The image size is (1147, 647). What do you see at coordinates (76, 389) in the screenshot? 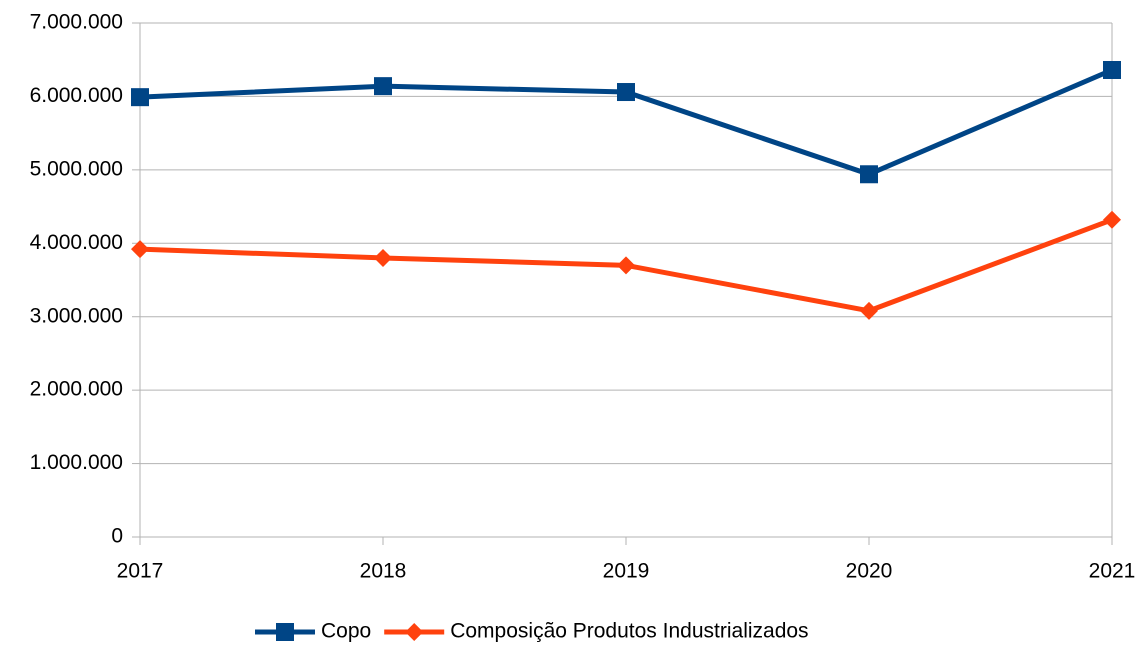
I see `y-tick-label: 2.000.000` at bounding box center [76, 389].